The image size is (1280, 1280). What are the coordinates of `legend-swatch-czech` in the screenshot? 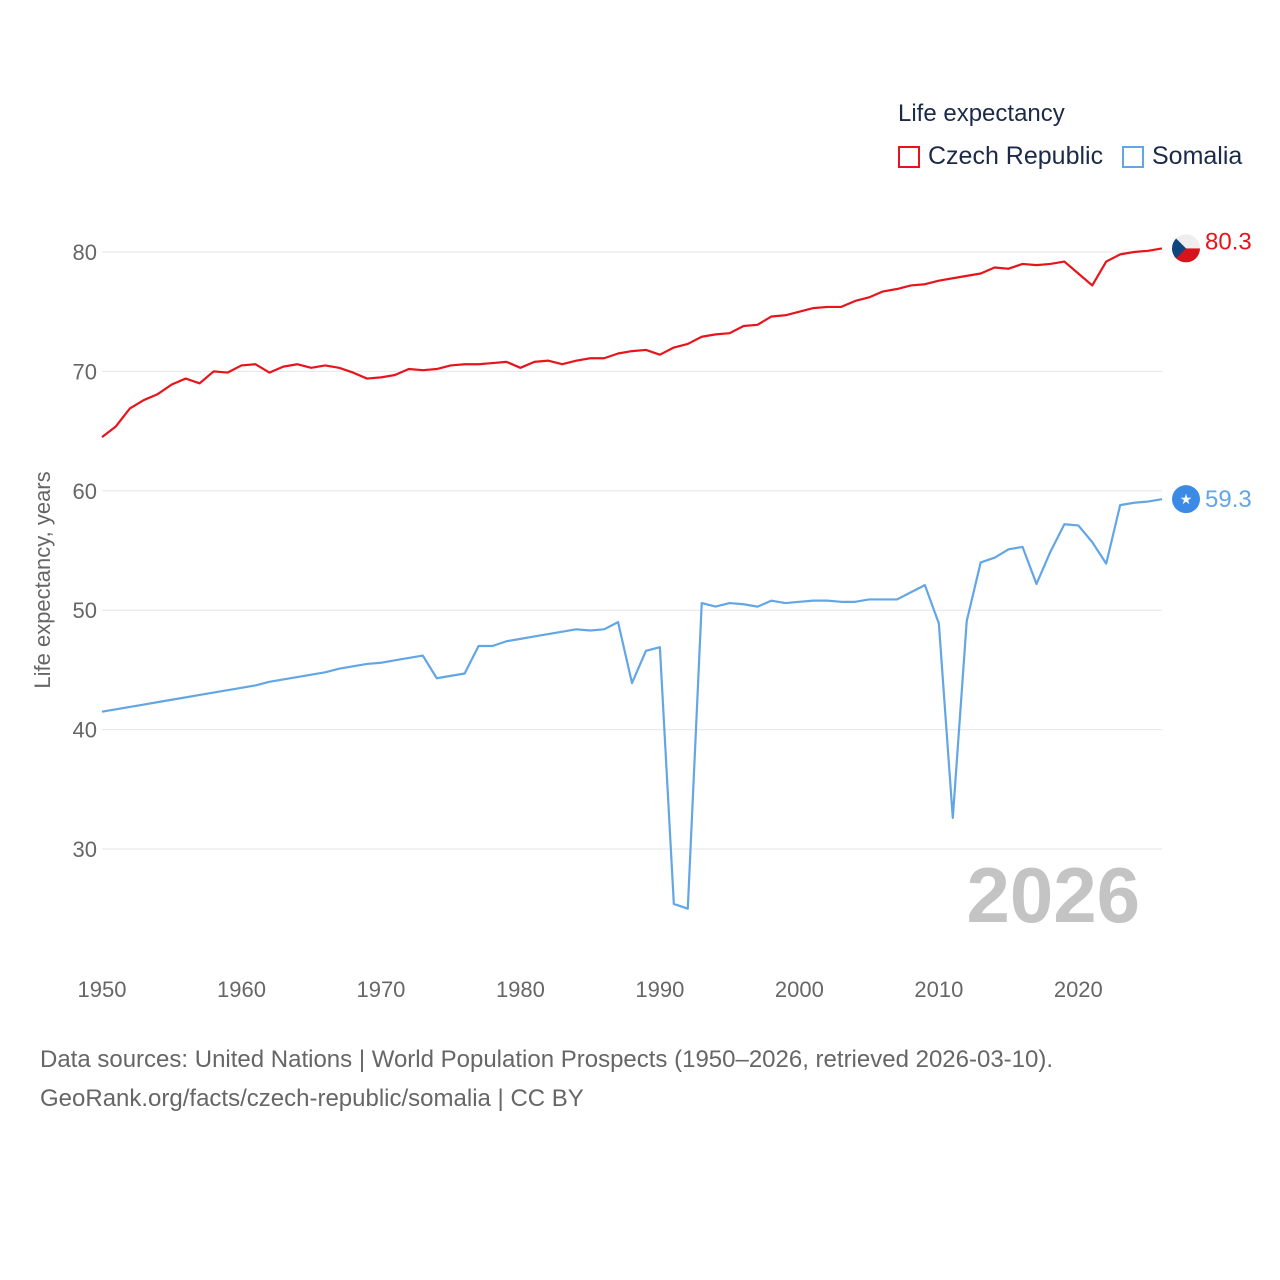 It's located at (909, 156).